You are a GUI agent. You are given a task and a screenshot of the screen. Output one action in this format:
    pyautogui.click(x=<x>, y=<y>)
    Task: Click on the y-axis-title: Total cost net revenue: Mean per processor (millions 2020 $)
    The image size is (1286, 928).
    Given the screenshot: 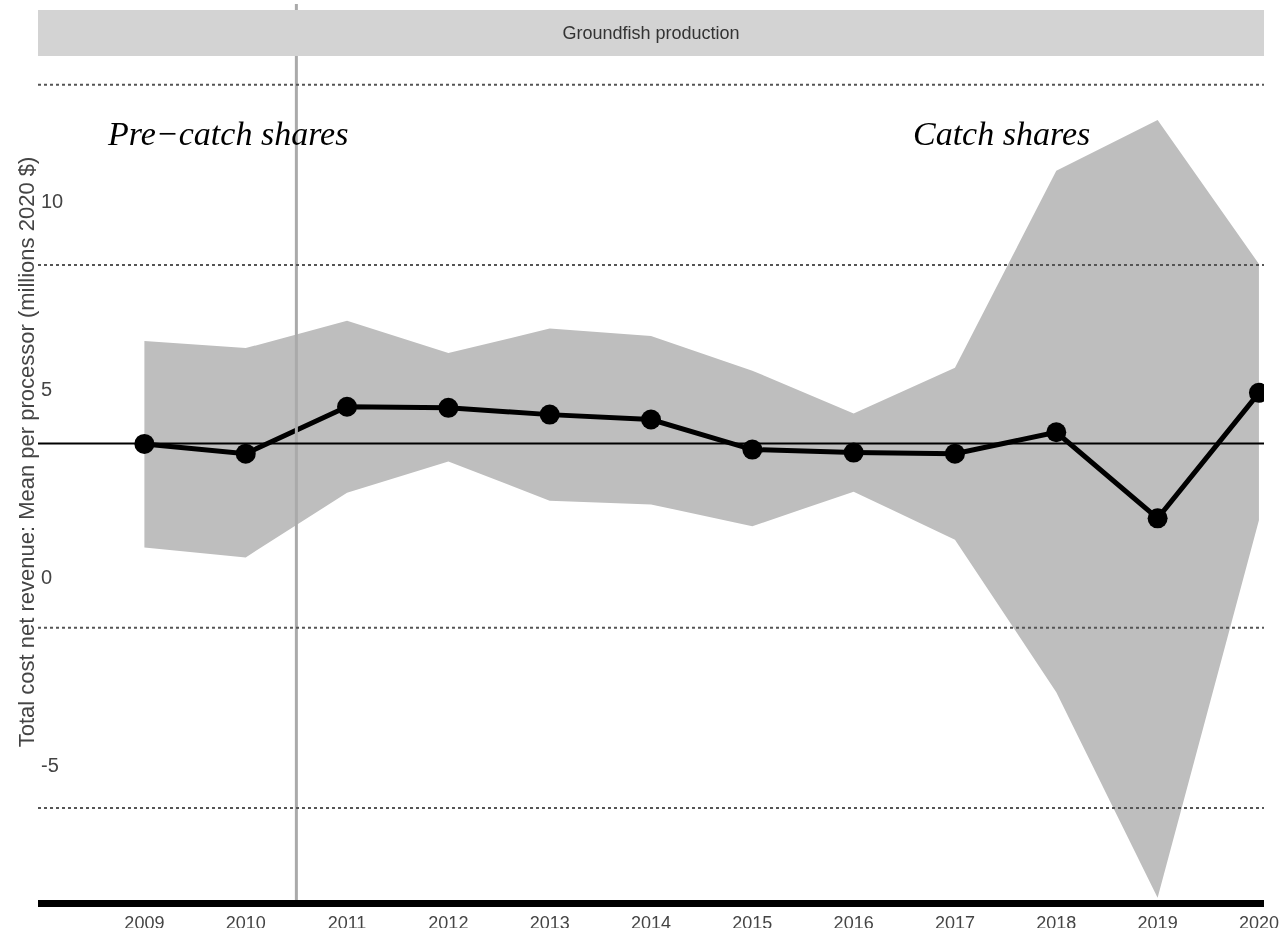 What is the action you would take?
    pyautogui.click(x=26, y=452)
    